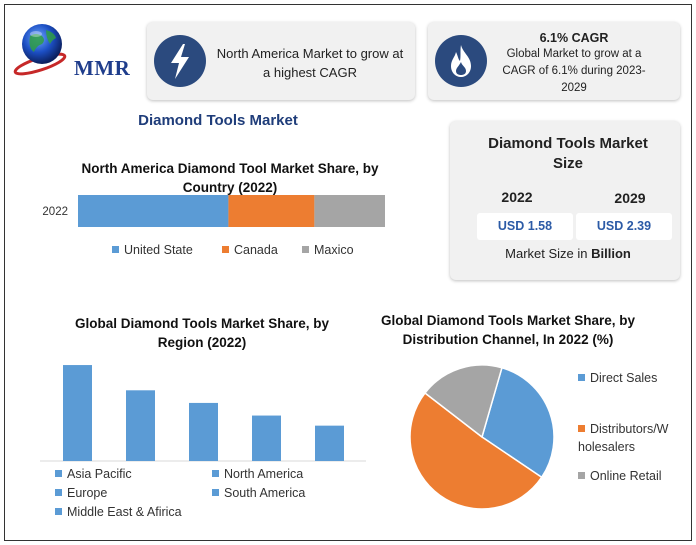 The height and width of the screenshot is (545, 696). I want to click on global-cagr-title: 6.1% CAGR, so click(574, 38).